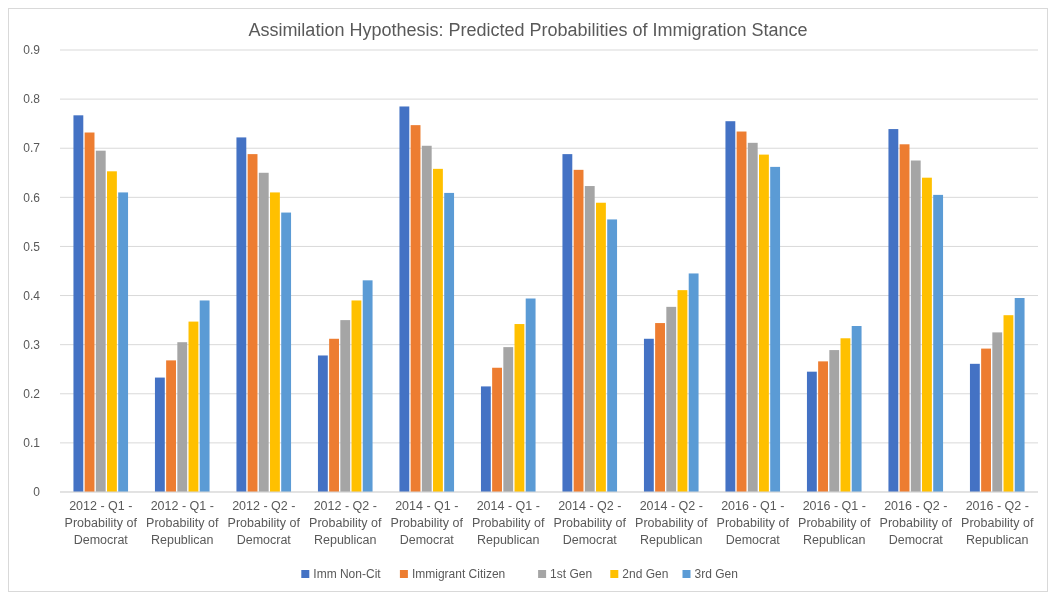 The width and height of the screenshot is (1050, 592). I want to click on y-tick-label: 0.7, so click(32, 148).